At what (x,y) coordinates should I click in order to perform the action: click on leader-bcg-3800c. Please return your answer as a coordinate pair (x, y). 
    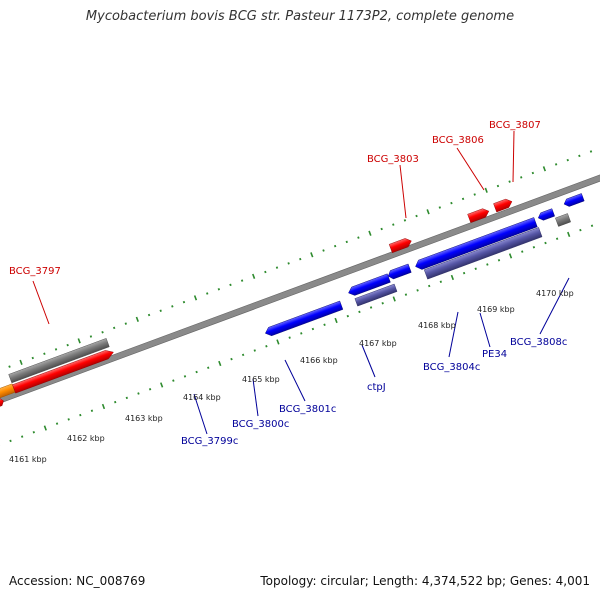
    Looking at the image, I should click on (255, 397).